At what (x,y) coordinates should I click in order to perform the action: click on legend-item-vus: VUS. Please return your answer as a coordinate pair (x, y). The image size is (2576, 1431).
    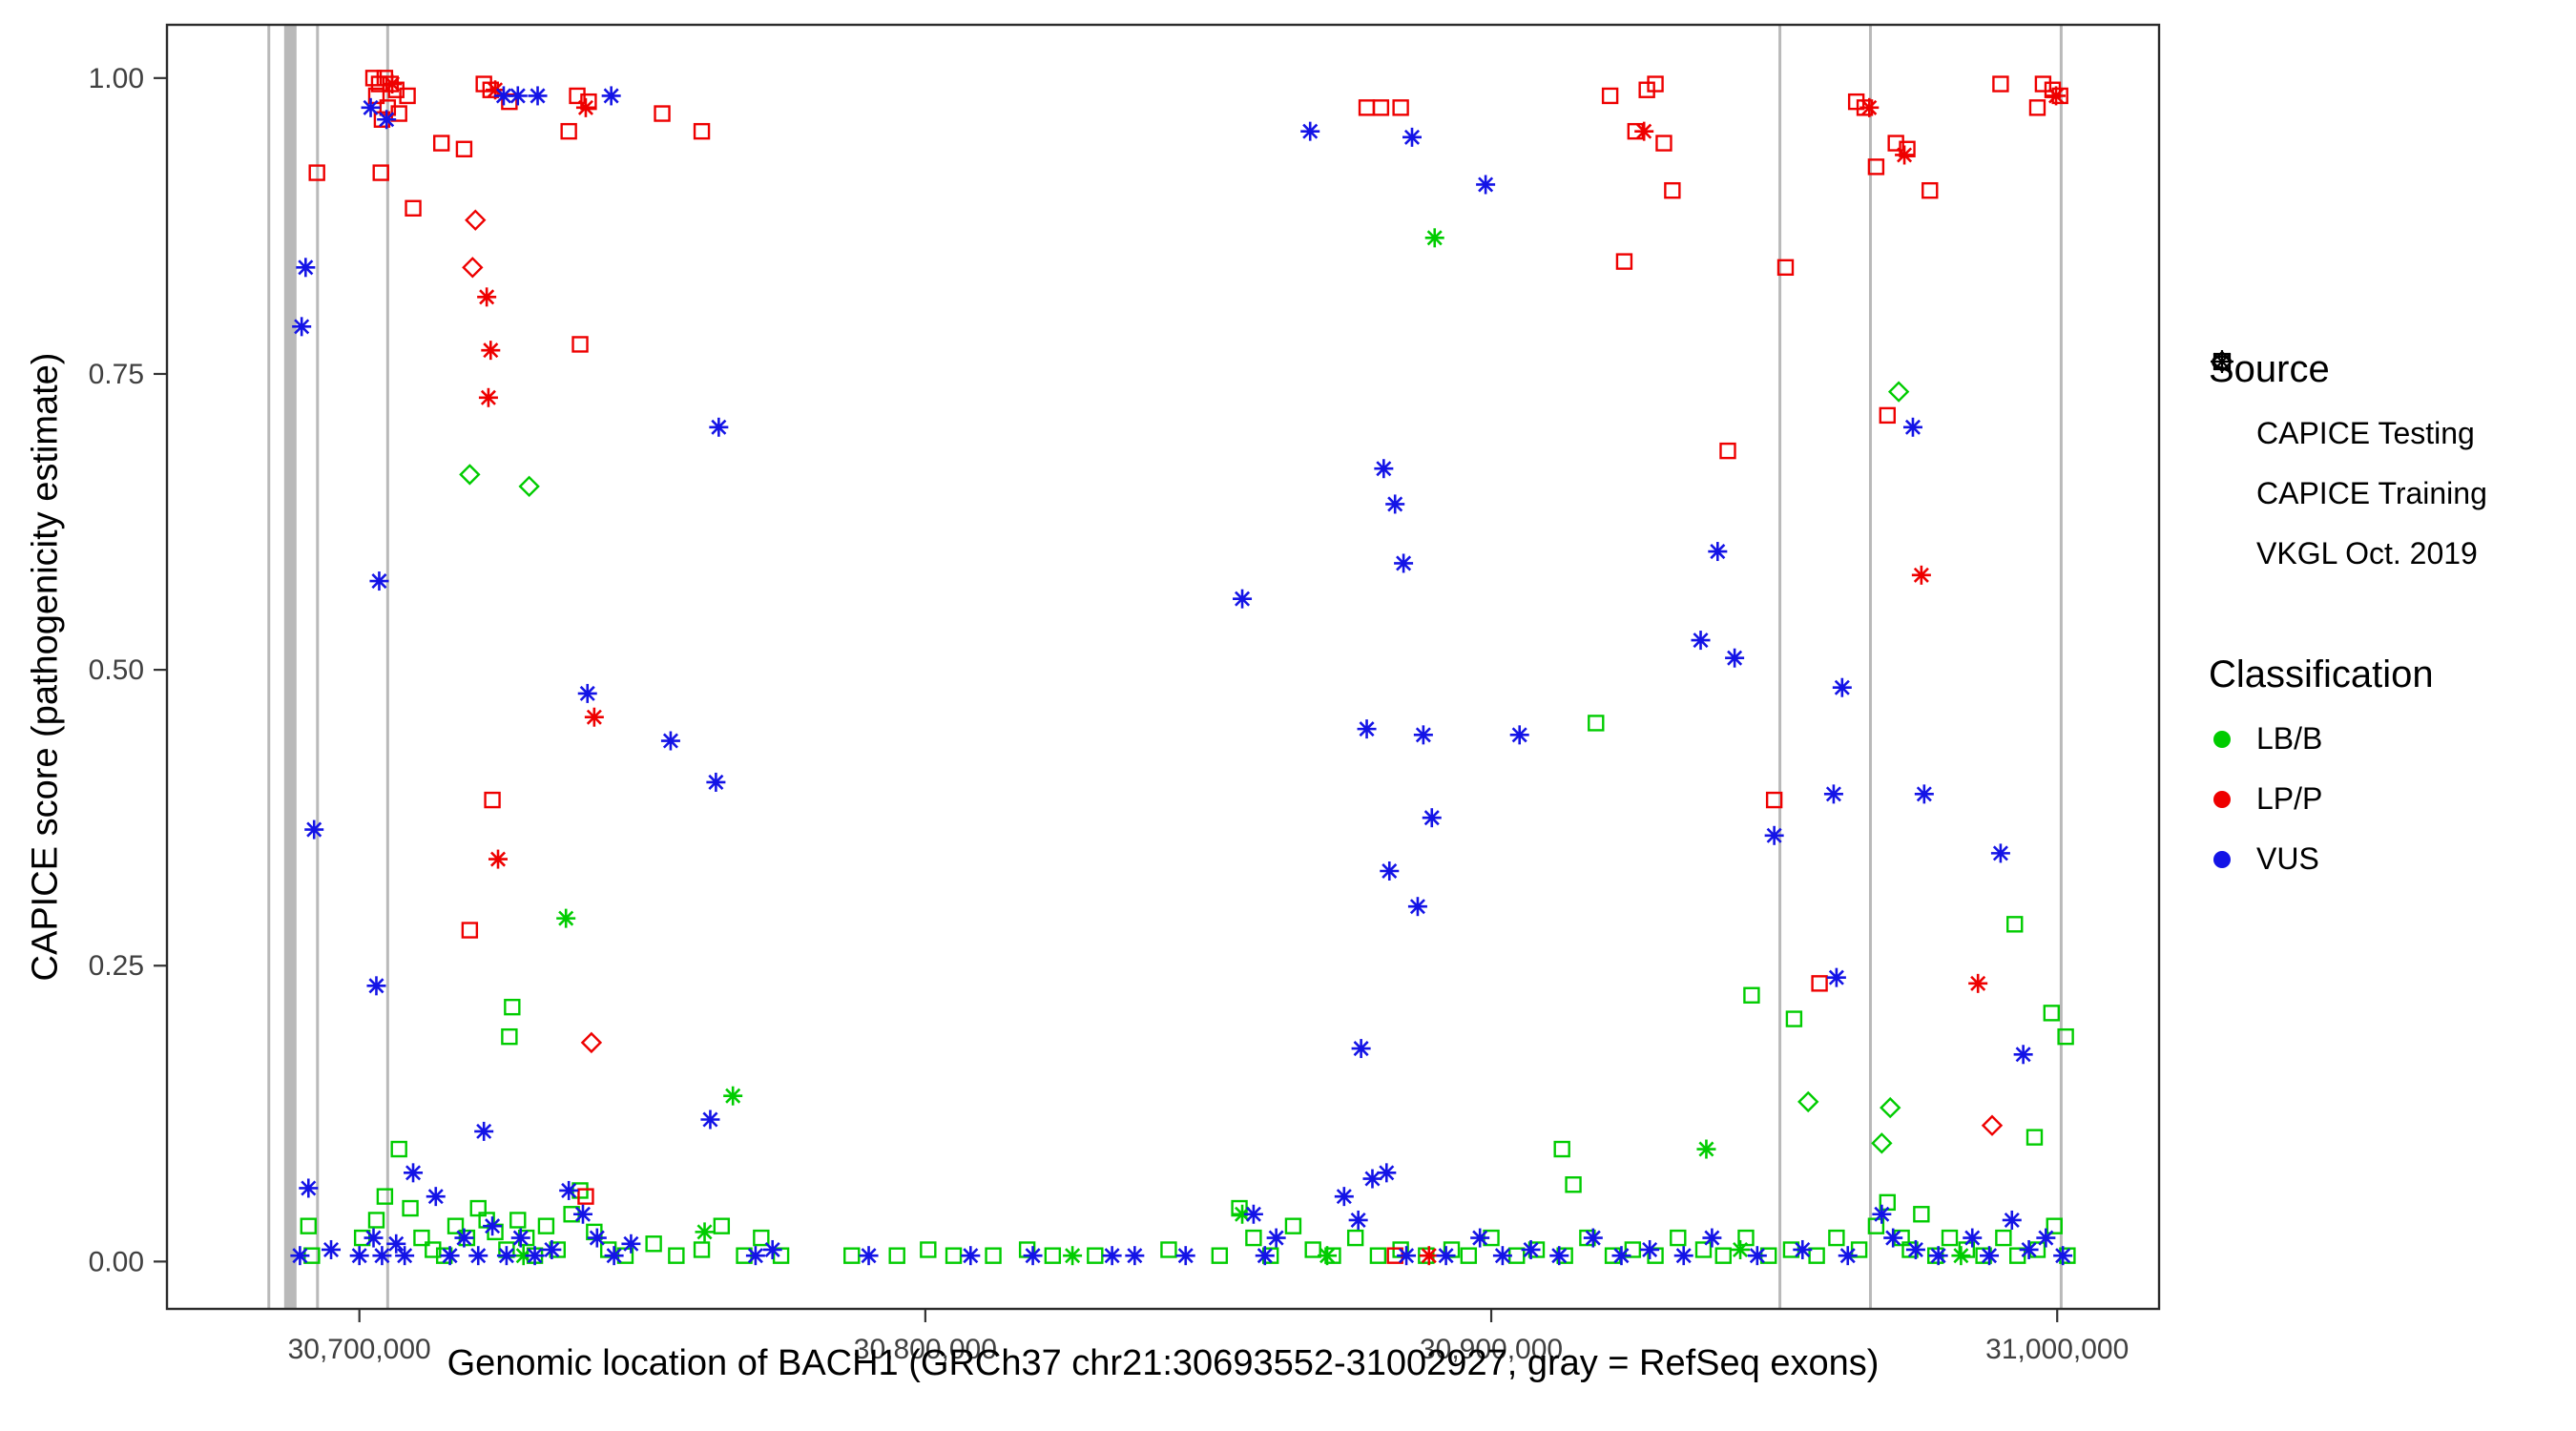
    Looking at the image, I should click on (2385, 859).